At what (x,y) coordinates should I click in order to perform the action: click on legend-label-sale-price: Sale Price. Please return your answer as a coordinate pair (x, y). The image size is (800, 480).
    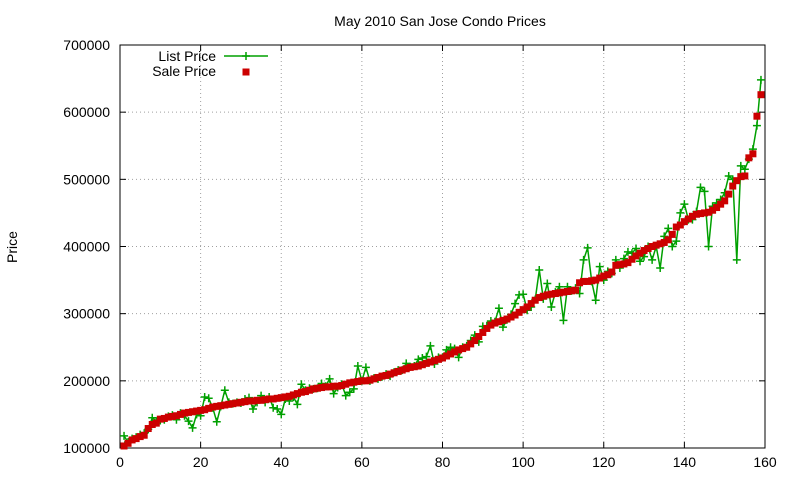
    Looking at the image, I should click on (184, 71).